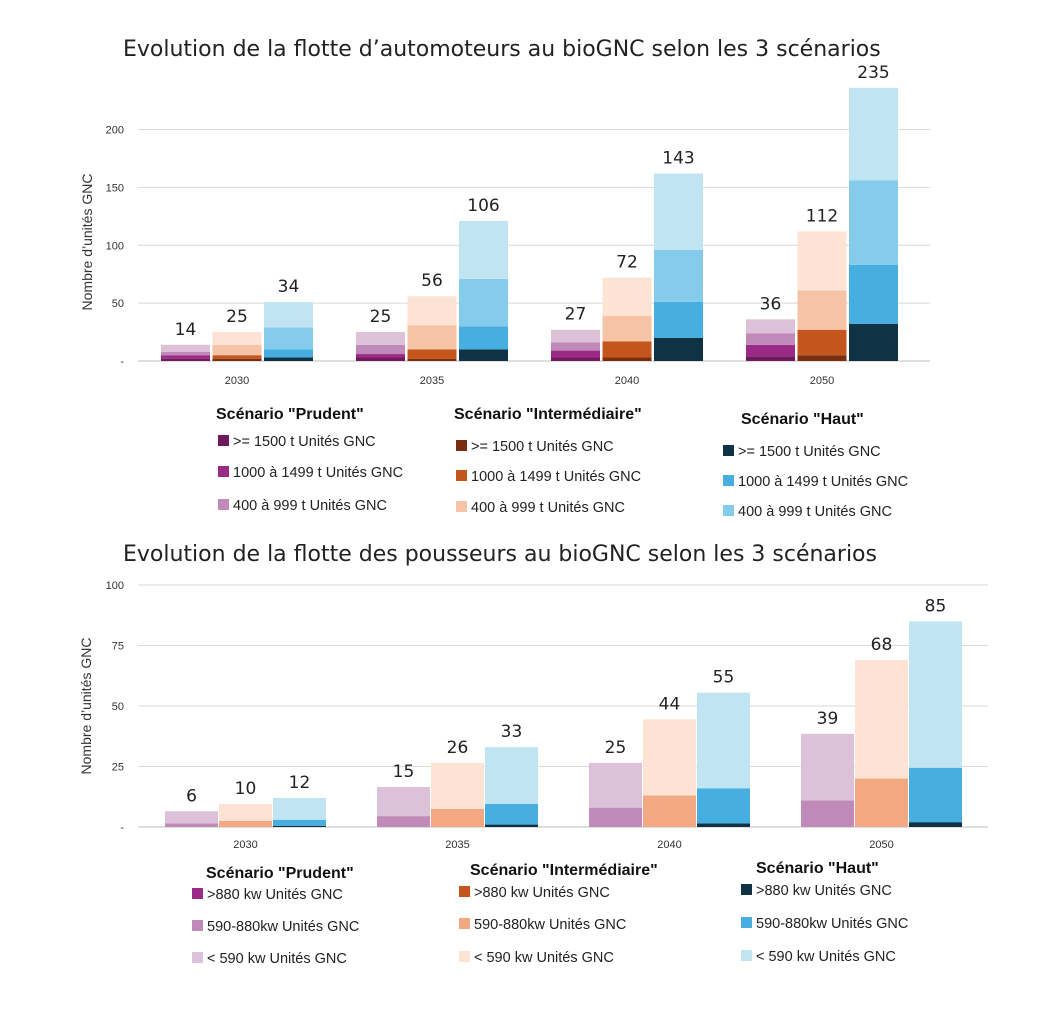 The height and width of the screenshot is (1011, 1049). I want to click on data-label: 34, so click(289, 287).